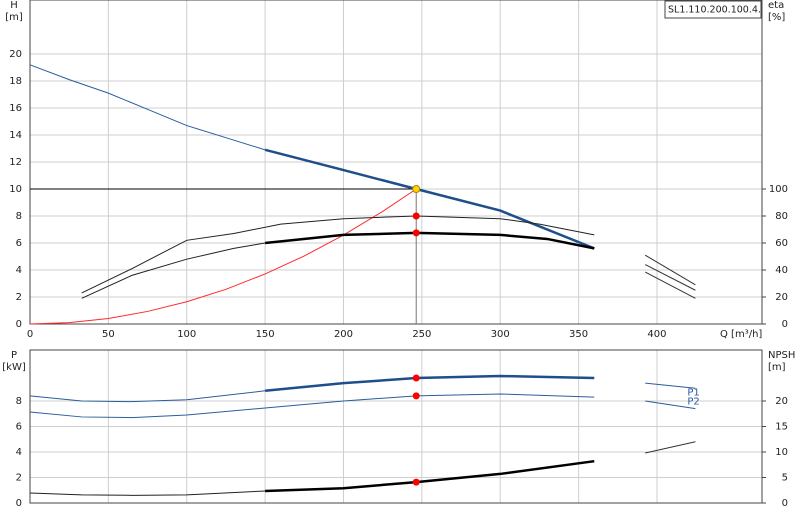  What do you see at coordinates (778, 189) in the screenshot?
I see `y2-tick-label: 100` at bounding box center [778, 189].